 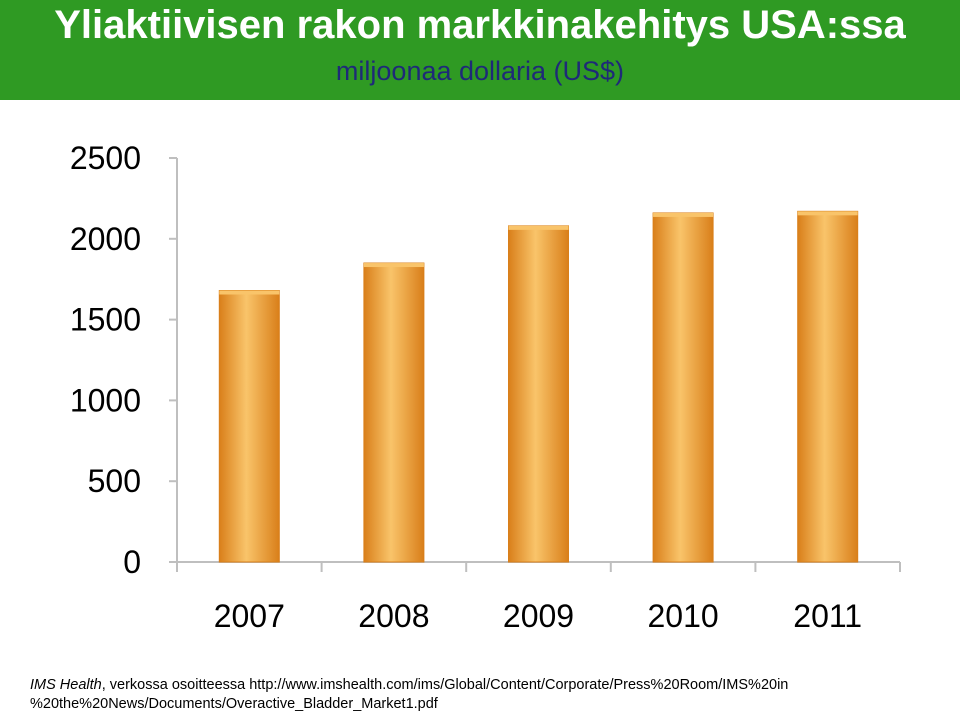 What do you see at coordinates (828, 386) in the screenshot?
I see `bar-2011` at bounding box center [828, 386].